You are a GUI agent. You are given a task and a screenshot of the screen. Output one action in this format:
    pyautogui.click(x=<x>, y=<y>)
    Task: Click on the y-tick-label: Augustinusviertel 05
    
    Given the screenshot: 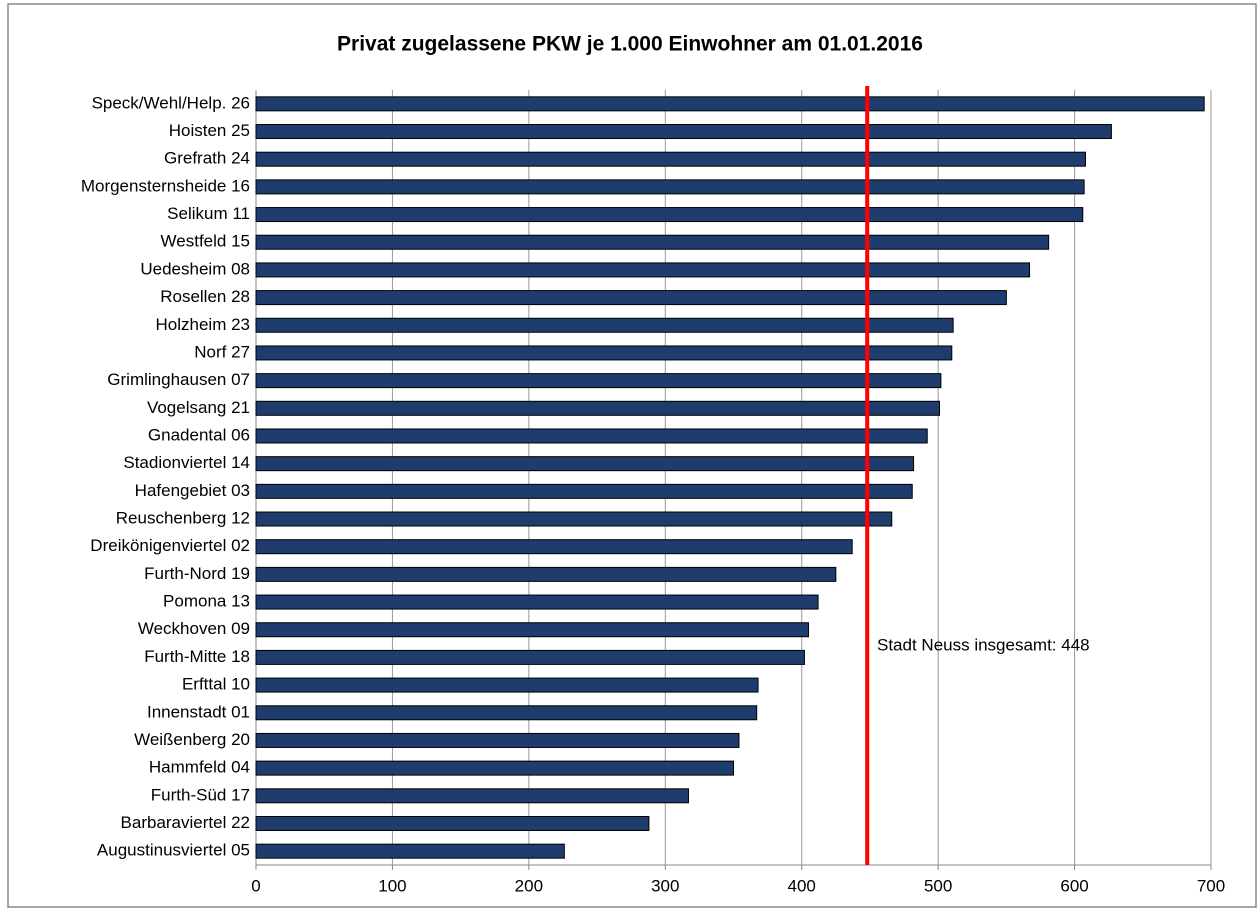 What is the action you would take?
    pyautogui.click(x=173, y=850)
    